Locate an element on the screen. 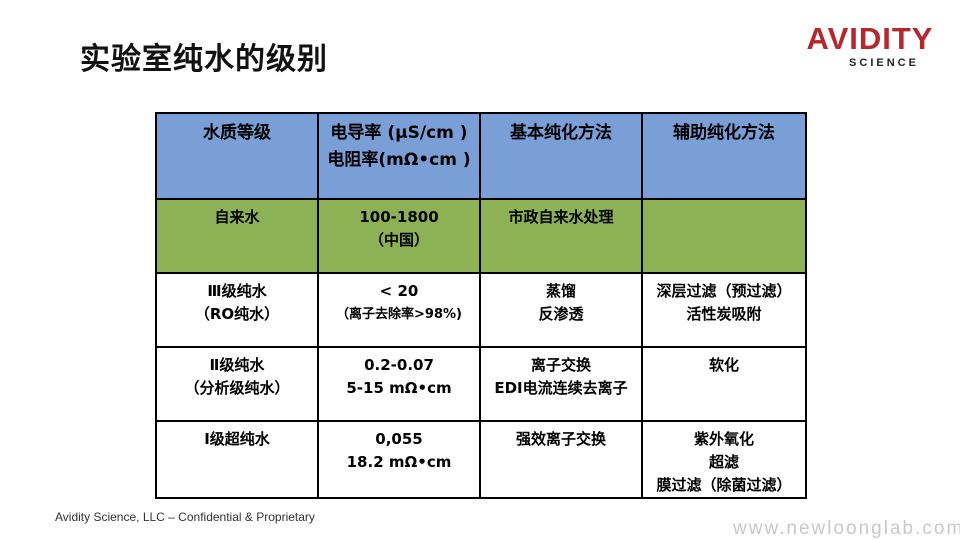  header-text: 基本纯化方法 is located at coordinates (561, 133).